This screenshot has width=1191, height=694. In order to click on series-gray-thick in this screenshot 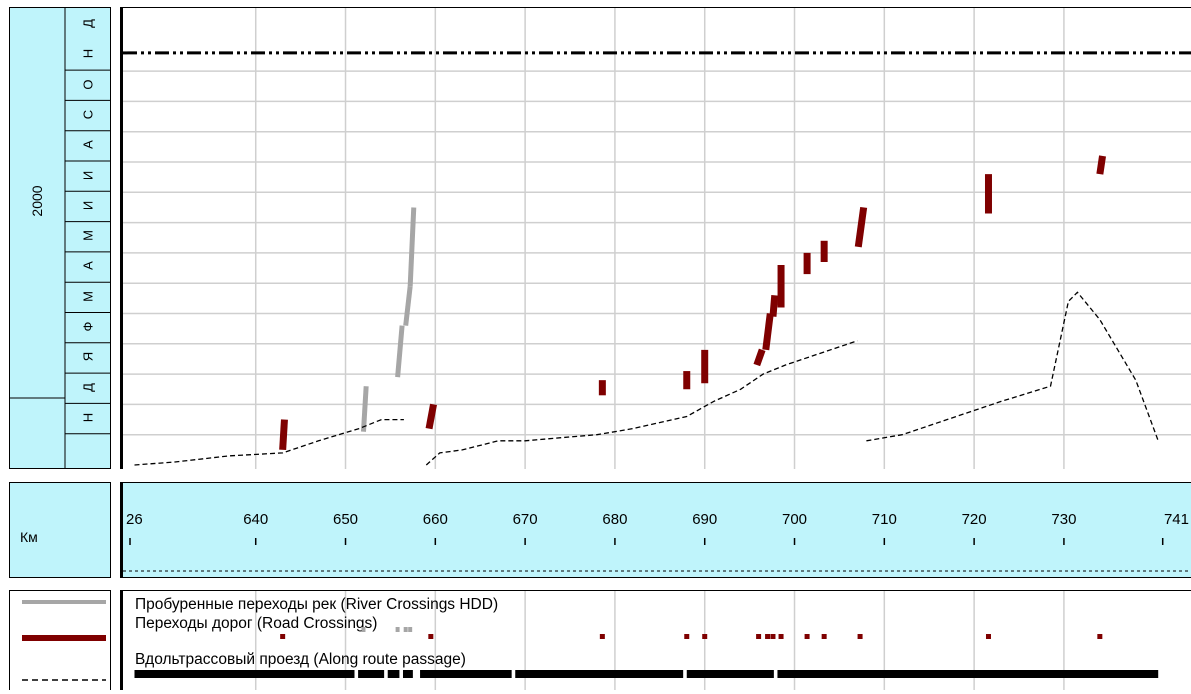, I will do `click(388, 319)`.